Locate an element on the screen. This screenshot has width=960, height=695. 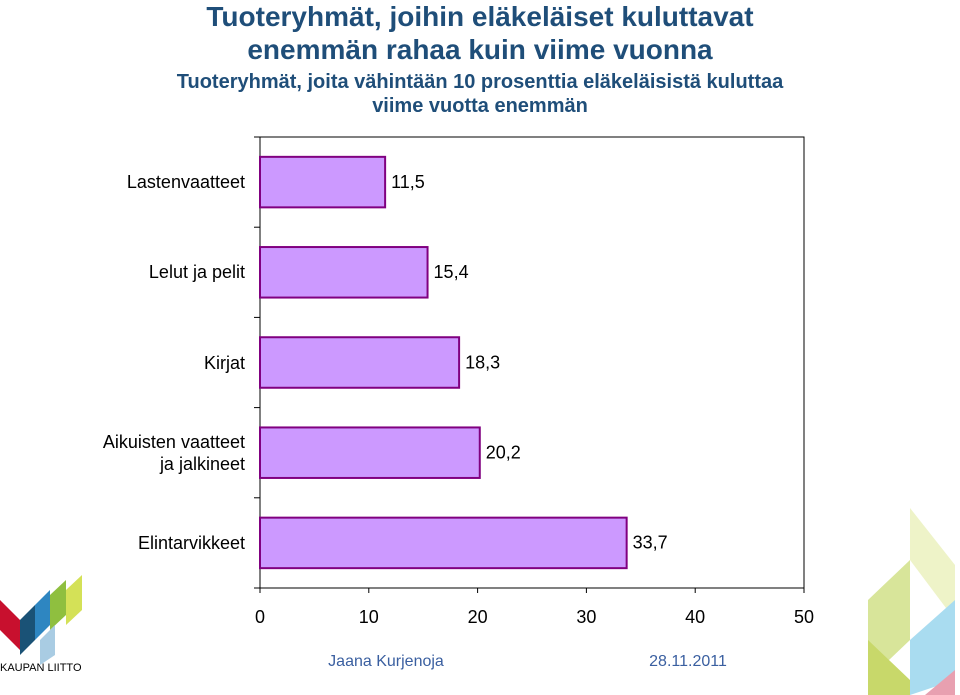
logo-left is located at coordinates (41, 620).